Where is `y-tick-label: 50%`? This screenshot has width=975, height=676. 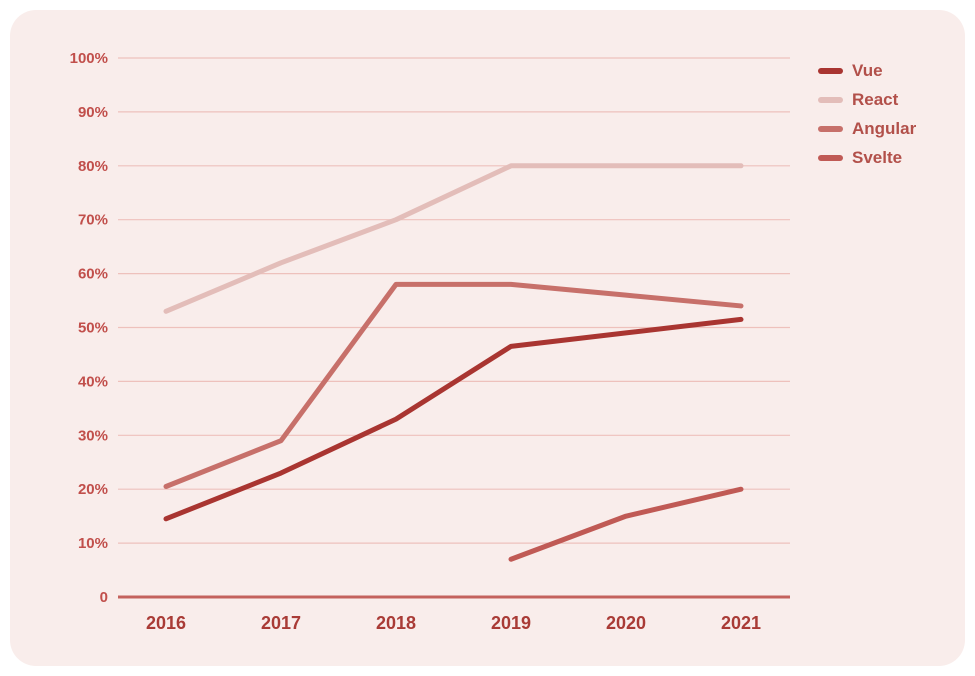
y-tick-label: 50% is located at coordinates (93, 328).